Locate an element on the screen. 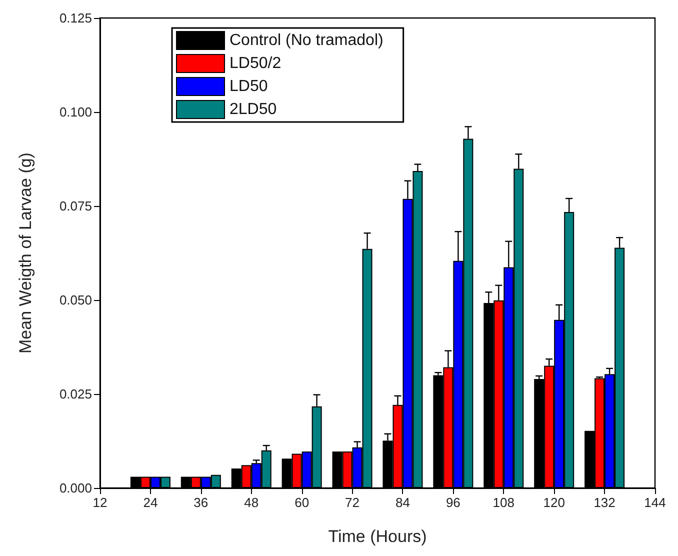 The height and width of the screenshot is (556, 678). x-tick-label: 36 is located at coordinates (201, 502).